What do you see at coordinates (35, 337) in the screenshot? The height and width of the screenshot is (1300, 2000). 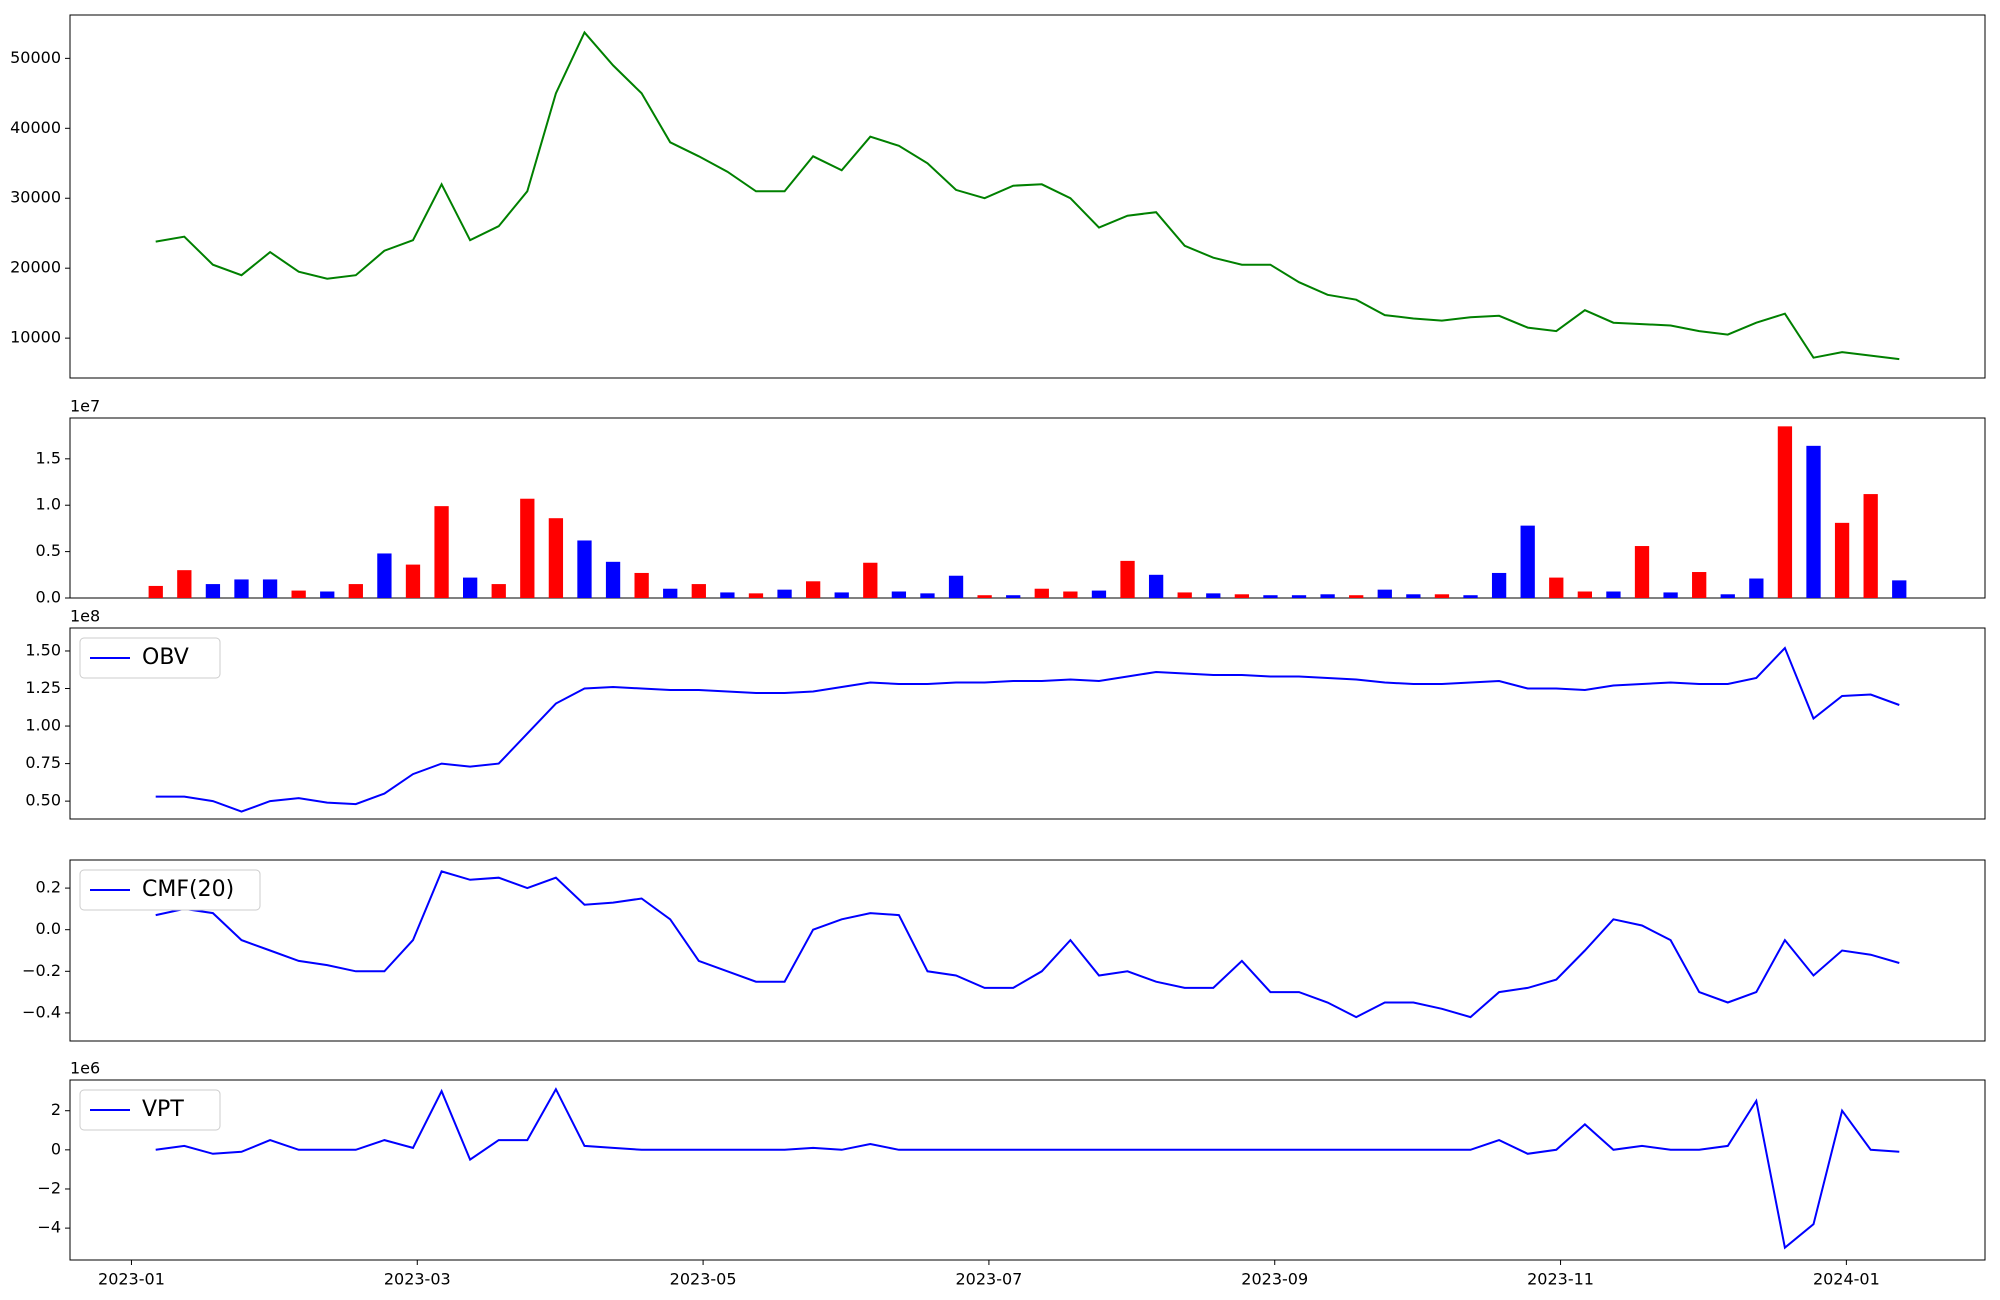 I see `y-tick-label: 10000` at bounding box center [35, 337].